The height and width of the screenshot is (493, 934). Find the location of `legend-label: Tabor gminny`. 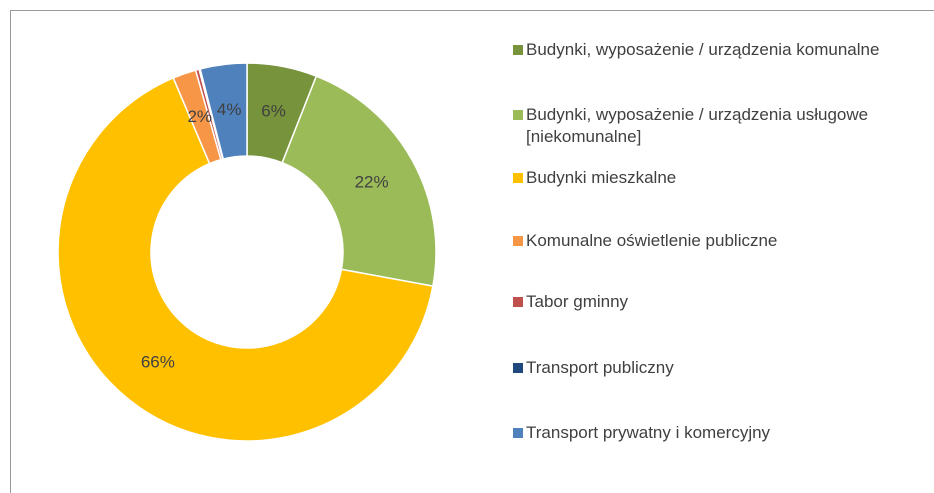

legend-label: Tabor gminny is located at coordinates (577, 301).